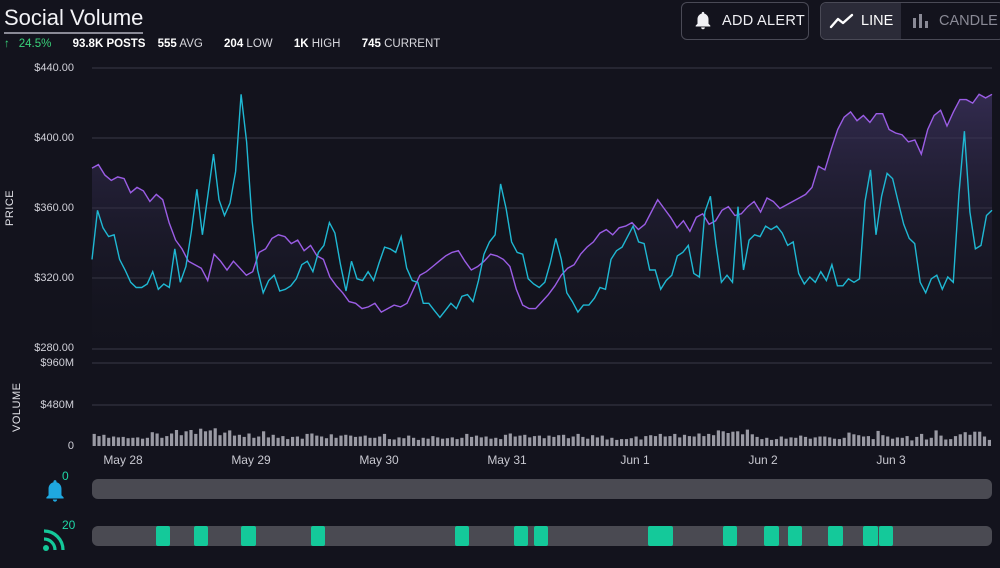  Describe the element at coordinates (412, 44) in the screenshot. I see `current-label: CURRENT` at that location.